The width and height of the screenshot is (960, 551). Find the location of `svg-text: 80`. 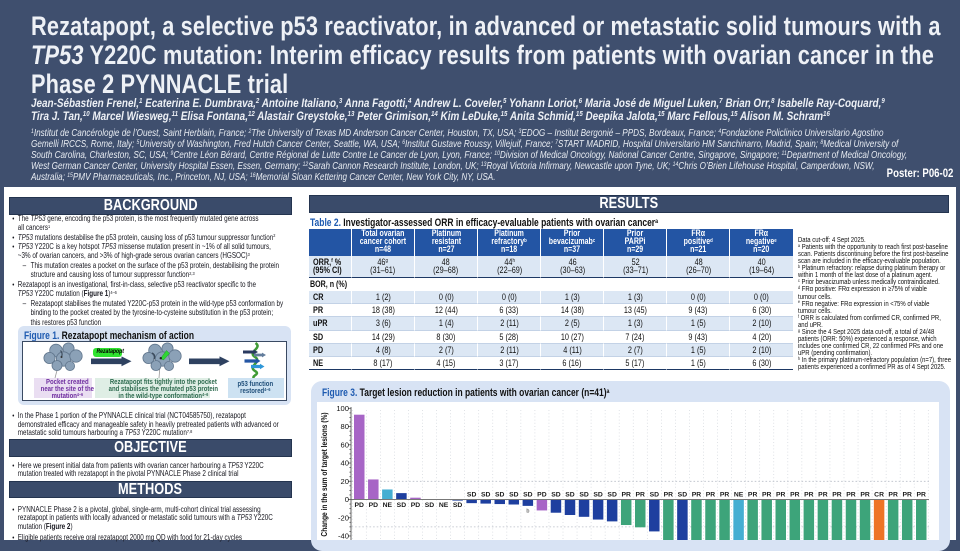

svg-text: 80 is located at coordinates (345, 426).